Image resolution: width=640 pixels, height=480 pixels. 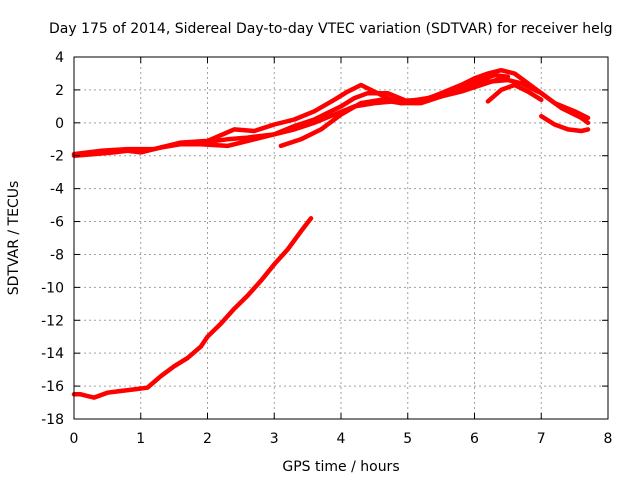 What do you see at coordinates (541, 439) in the screenshot?
I see `x-tick-label: 7` at bounding box center [541, 439].